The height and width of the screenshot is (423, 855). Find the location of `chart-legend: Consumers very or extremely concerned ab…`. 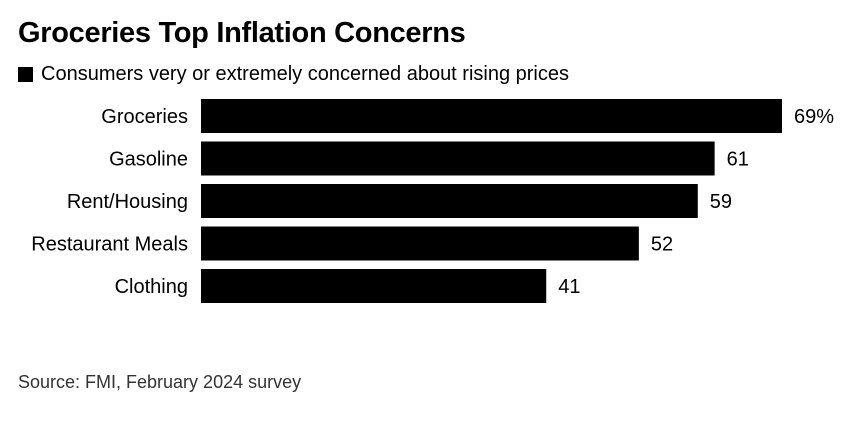

chart-legend: Consumers very or extremely concerned ab… is located at coordinates (293, 74).